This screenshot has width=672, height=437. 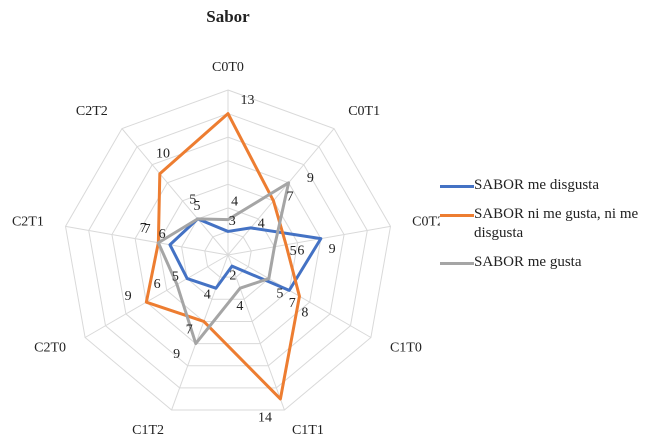 I want to click on data-label: 13, so click(x=247, y=100).